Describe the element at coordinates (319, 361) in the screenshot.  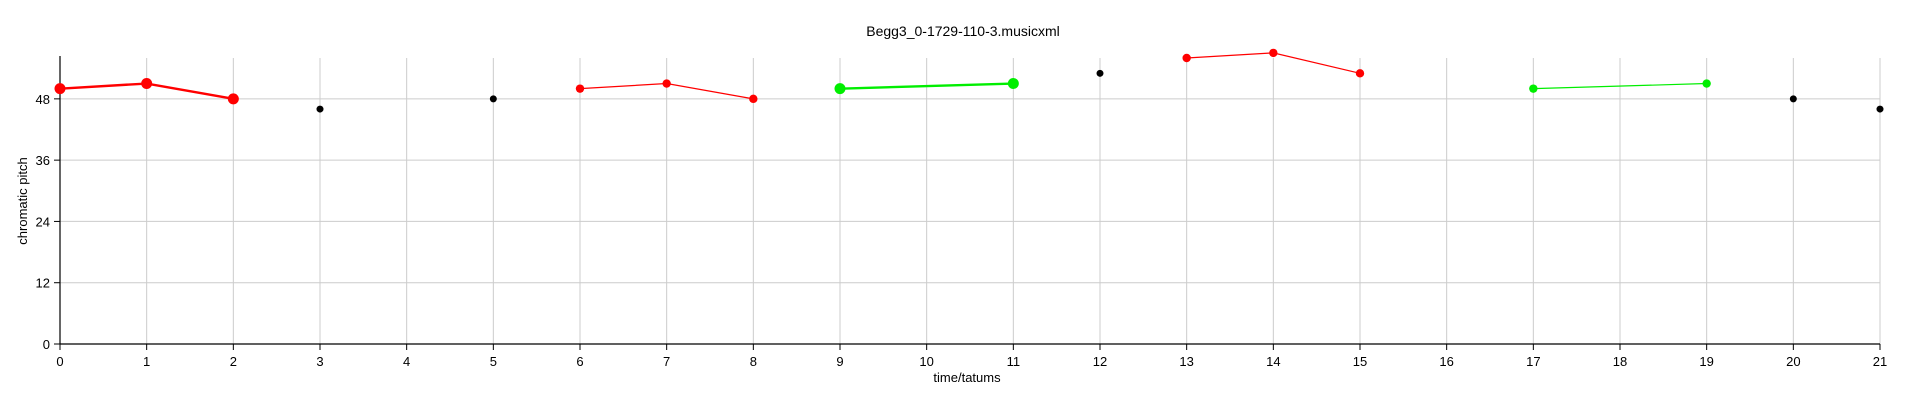
I see `x-tick-label: 3` at that location.